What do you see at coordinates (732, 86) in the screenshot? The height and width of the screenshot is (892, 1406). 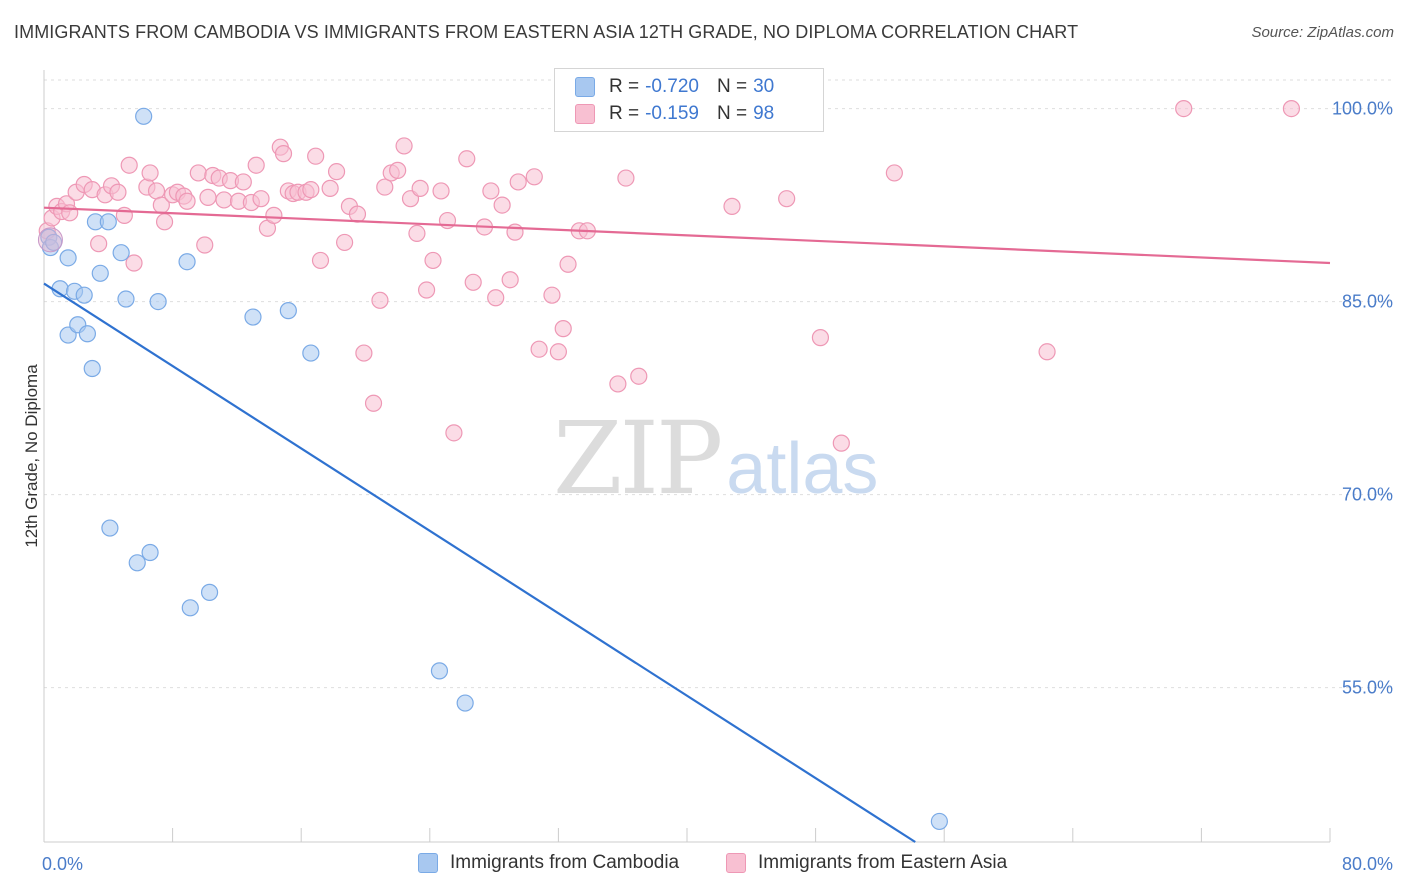 I see `legend-n-label: N =` at bounding box center [732, 86].